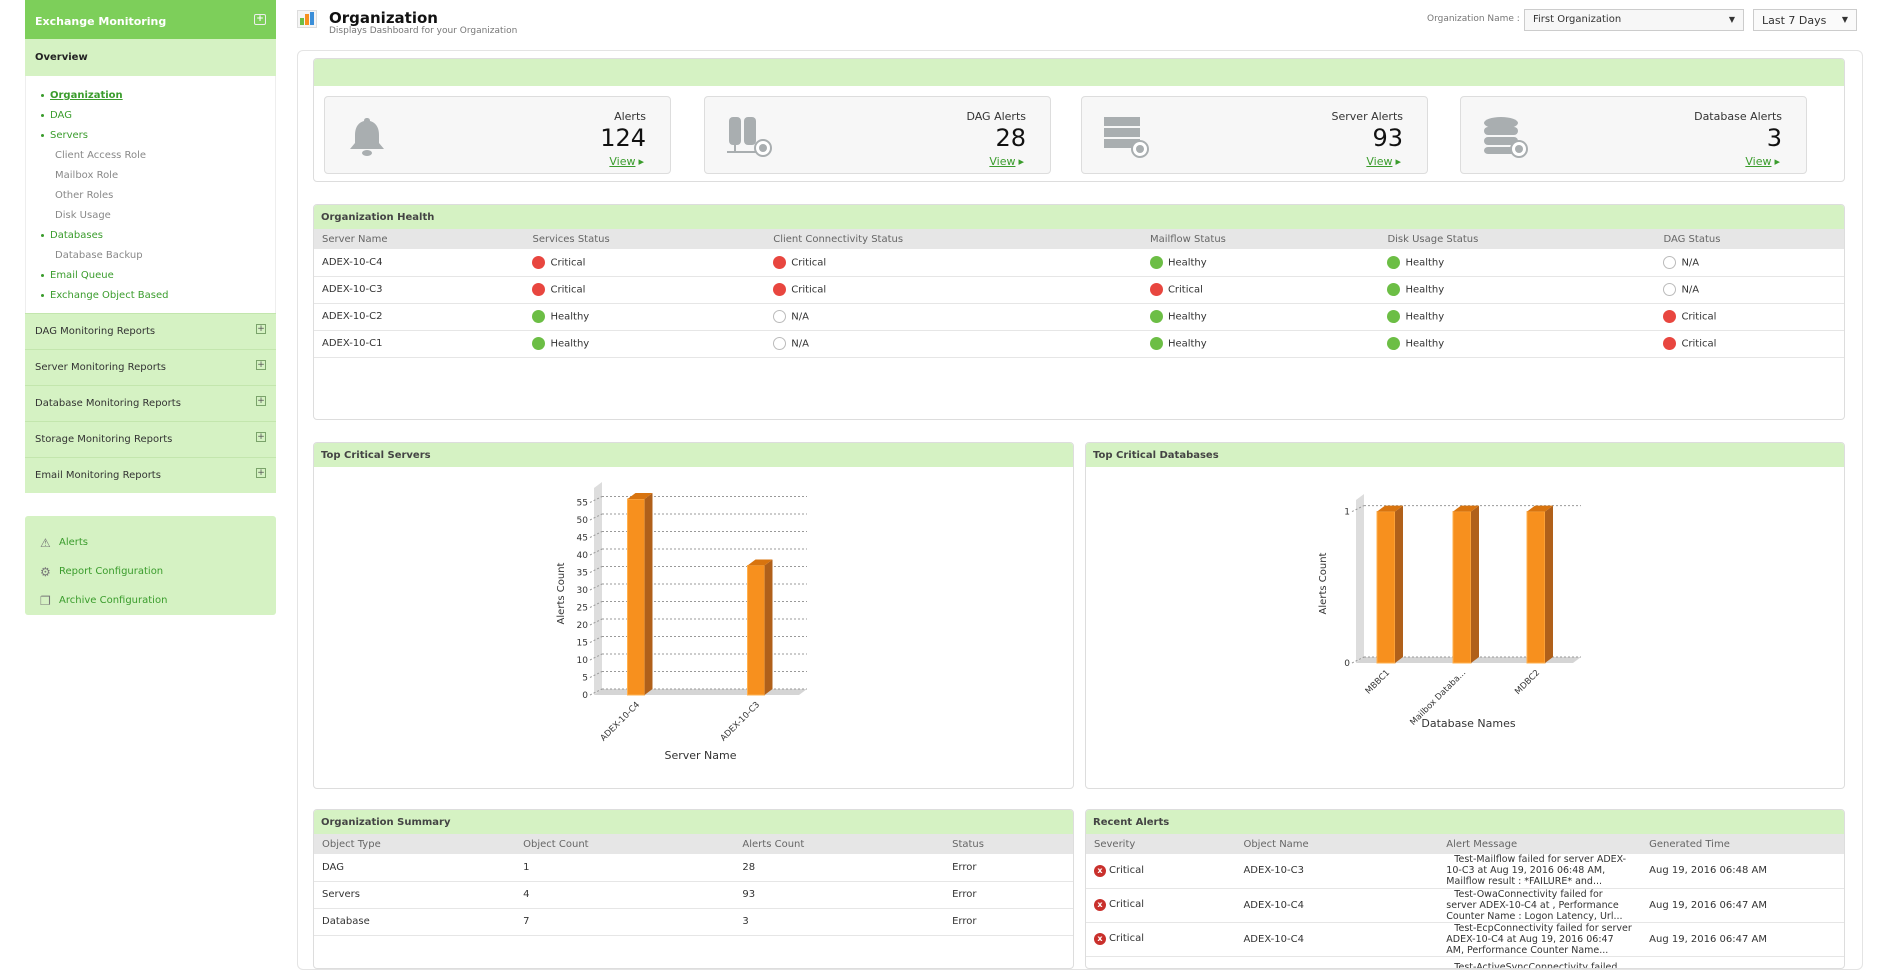 The height and width of the screenshot is (970, 1893). I want to click on chart-floor, so click(700, 692).